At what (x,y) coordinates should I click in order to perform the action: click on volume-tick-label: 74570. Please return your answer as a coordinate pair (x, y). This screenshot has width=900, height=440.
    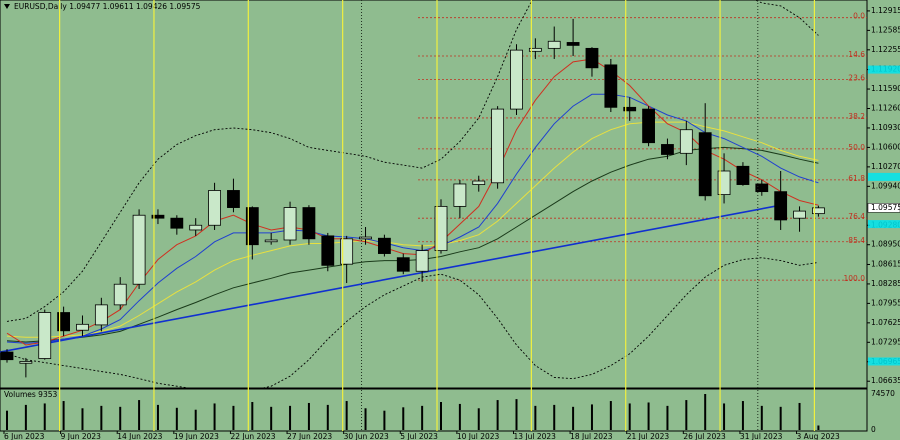
    Looking at the image, I should click on (883, 393).